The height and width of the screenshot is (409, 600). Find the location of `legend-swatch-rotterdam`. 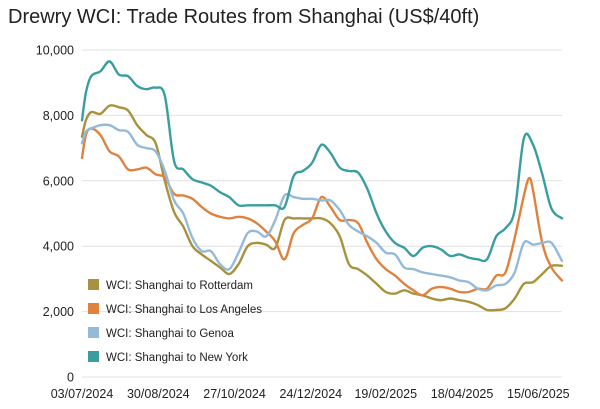

legend-swatch-rotterdam is located at coordinates (93, 284).